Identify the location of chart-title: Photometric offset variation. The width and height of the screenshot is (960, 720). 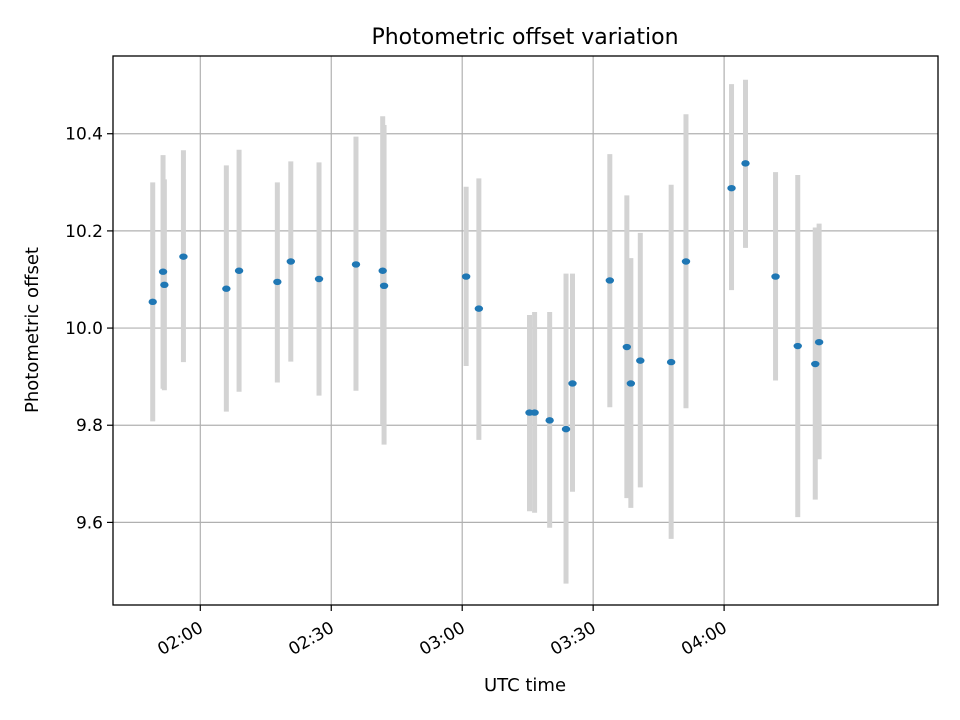
(524, 37).